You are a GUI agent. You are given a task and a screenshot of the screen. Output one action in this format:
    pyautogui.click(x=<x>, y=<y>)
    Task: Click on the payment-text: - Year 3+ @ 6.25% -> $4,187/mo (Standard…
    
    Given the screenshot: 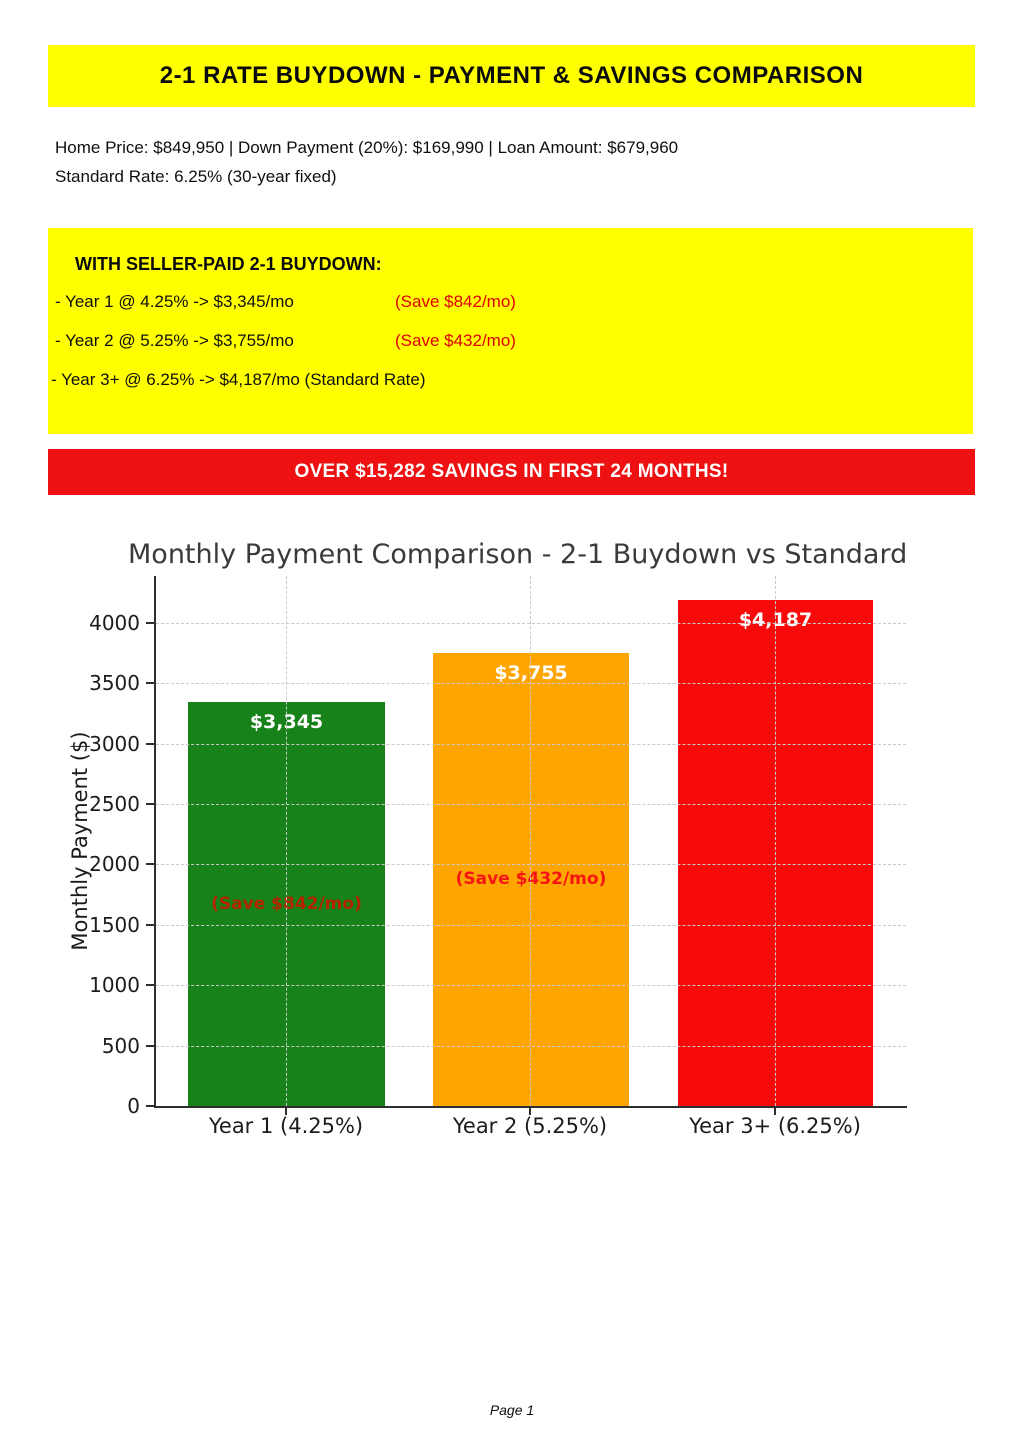 What is the action you would take?
    pyautogui.click(x=238, y=379)
    